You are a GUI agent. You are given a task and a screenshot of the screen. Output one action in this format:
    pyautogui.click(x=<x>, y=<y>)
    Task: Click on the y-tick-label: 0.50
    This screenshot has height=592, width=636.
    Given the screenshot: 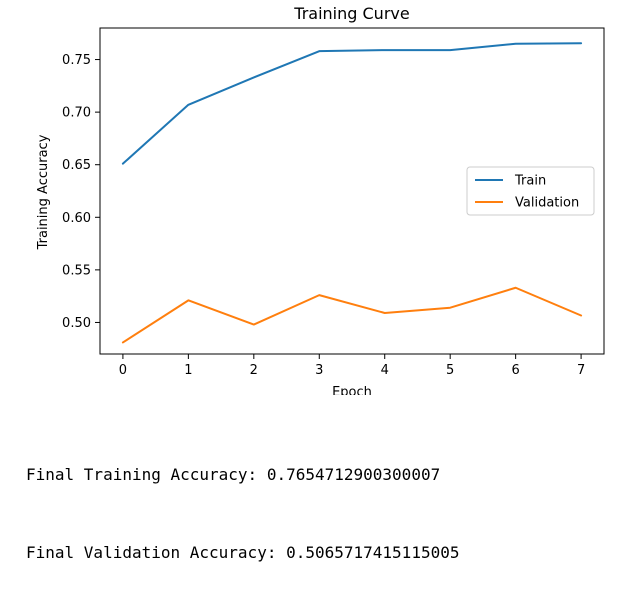 What is the action you would take?
    pyautogui.click(x=76, y=323)
    